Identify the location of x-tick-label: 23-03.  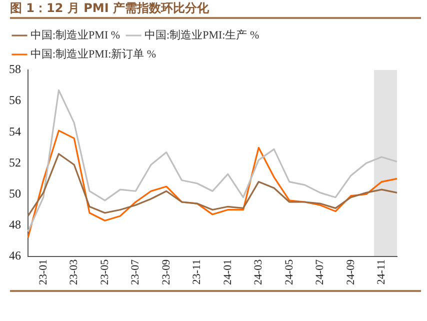
(74, 272).